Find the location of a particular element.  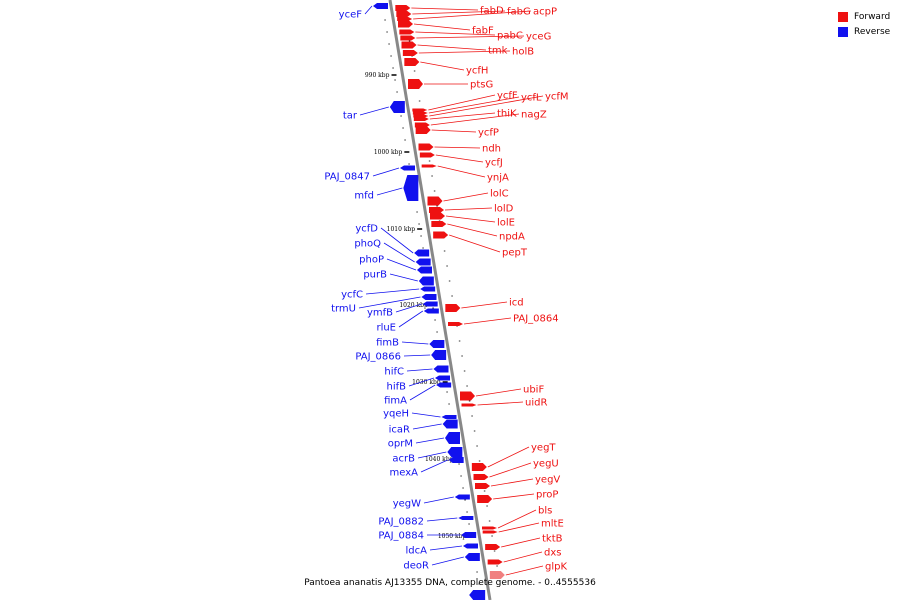

reverse-gene-label: PAJ_0884 is located at coordinates (401, 536).